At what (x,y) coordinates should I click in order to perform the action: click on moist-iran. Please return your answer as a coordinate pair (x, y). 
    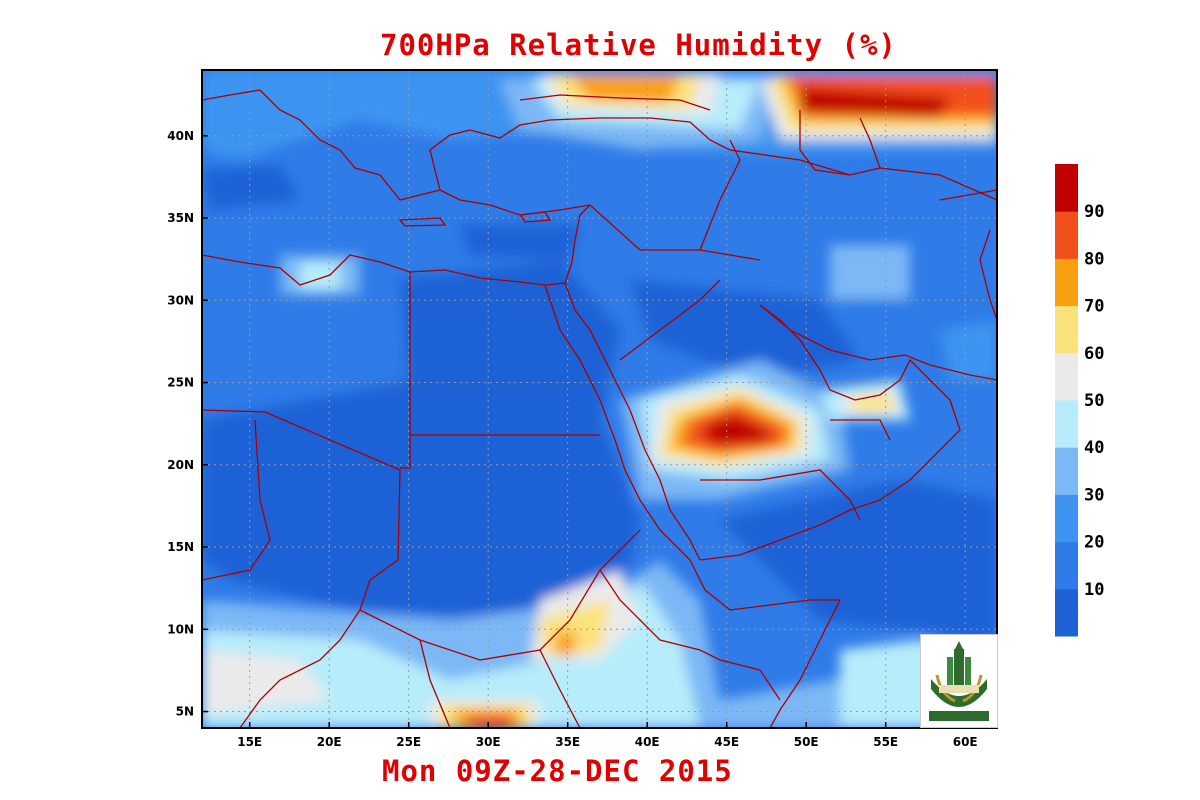
    Looking at the image, I should click on (870, 272).